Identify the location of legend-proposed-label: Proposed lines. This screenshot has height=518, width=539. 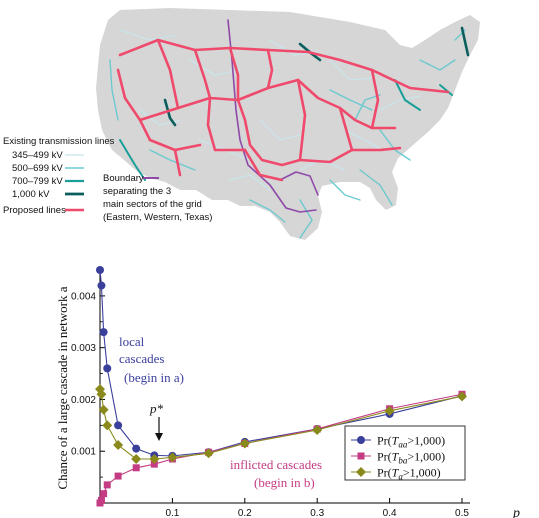
(34, 210).